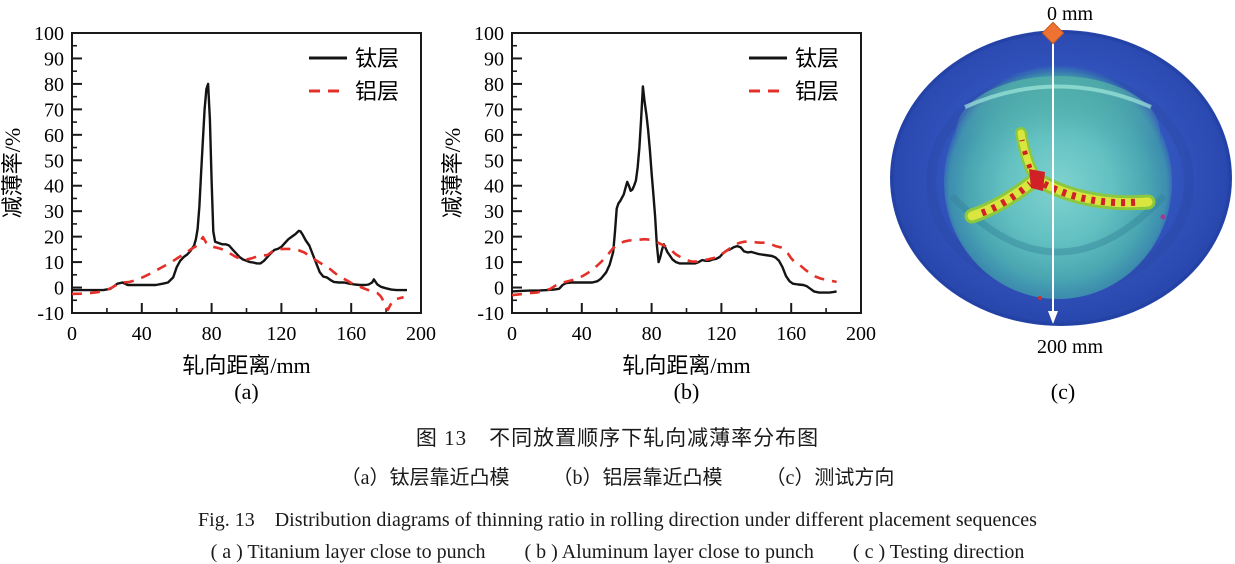  I want to click on panel-letter-c: (c), so click(1063, 391).